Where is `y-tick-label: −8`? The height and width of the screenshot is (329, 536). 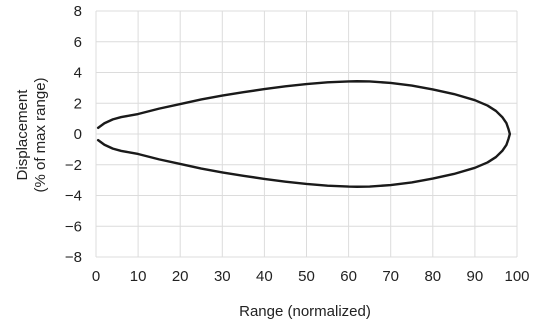
y-tick-label: −8 is located at coordinates (73, 257).